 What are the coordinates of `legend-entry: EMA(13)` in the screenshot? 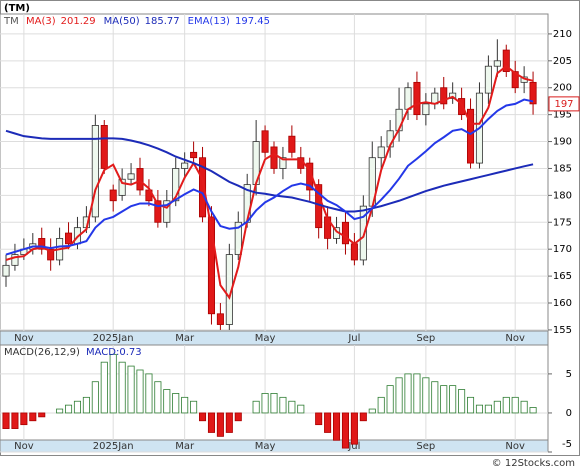 It's located at (209, 21).